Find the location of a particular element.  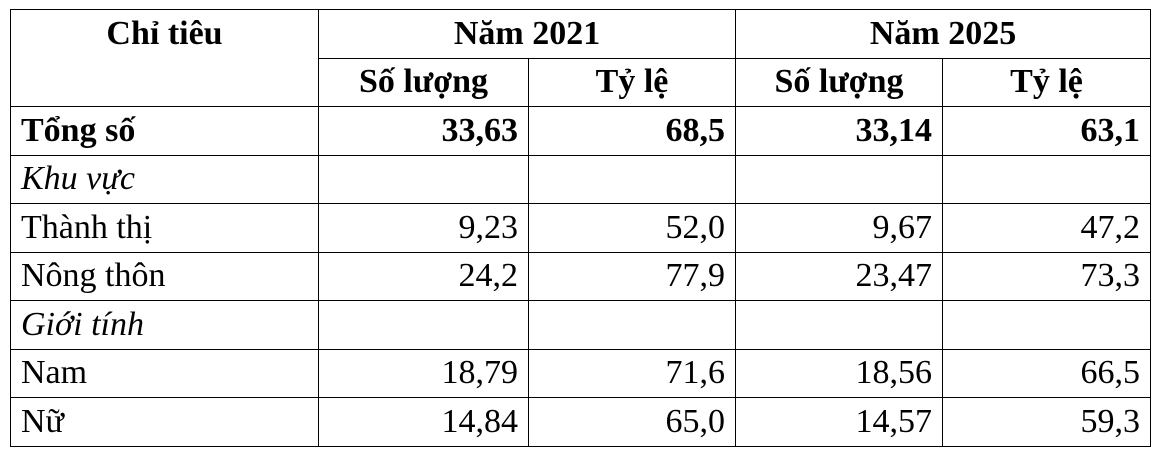

table-row: Nông thôn 24,2 77,9 23,47 73,3 is located at coordinates (581, 276).